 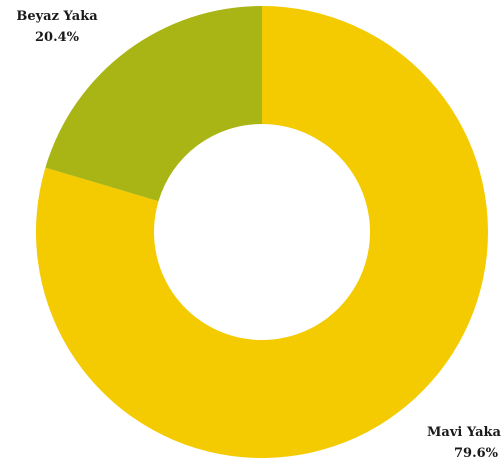 I want to click on slice-label-beyaz-yaka-value: 20.4%, so click(x=57, y=37).